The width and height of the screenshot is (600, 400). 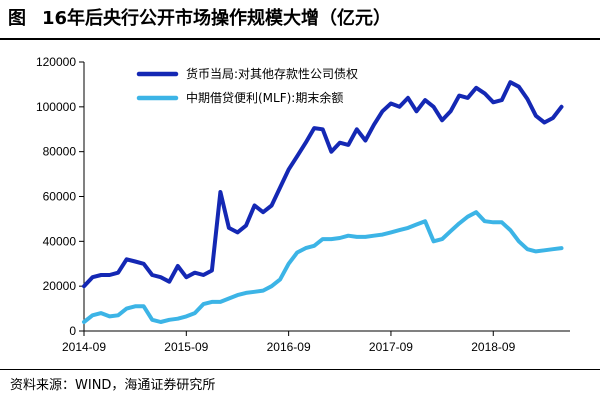 What do you see at coordinates (60, 241) in the screenshot?
I see `y-tick-label: 40000` at bounding box center [60, 241].